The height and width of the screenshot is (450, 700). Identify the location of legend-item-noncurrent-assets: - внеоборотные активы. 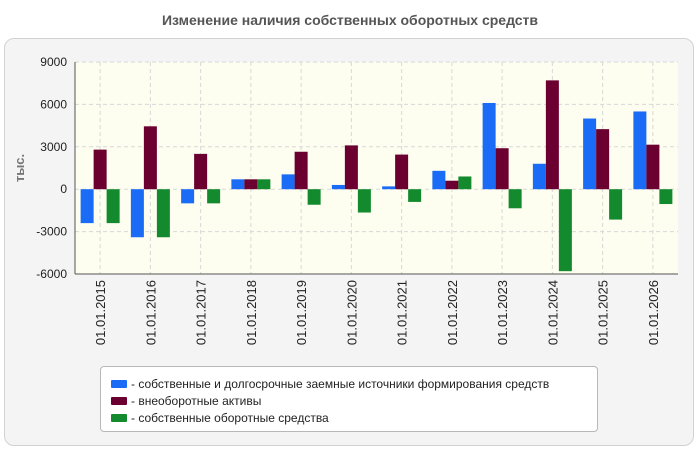
(349, 400).